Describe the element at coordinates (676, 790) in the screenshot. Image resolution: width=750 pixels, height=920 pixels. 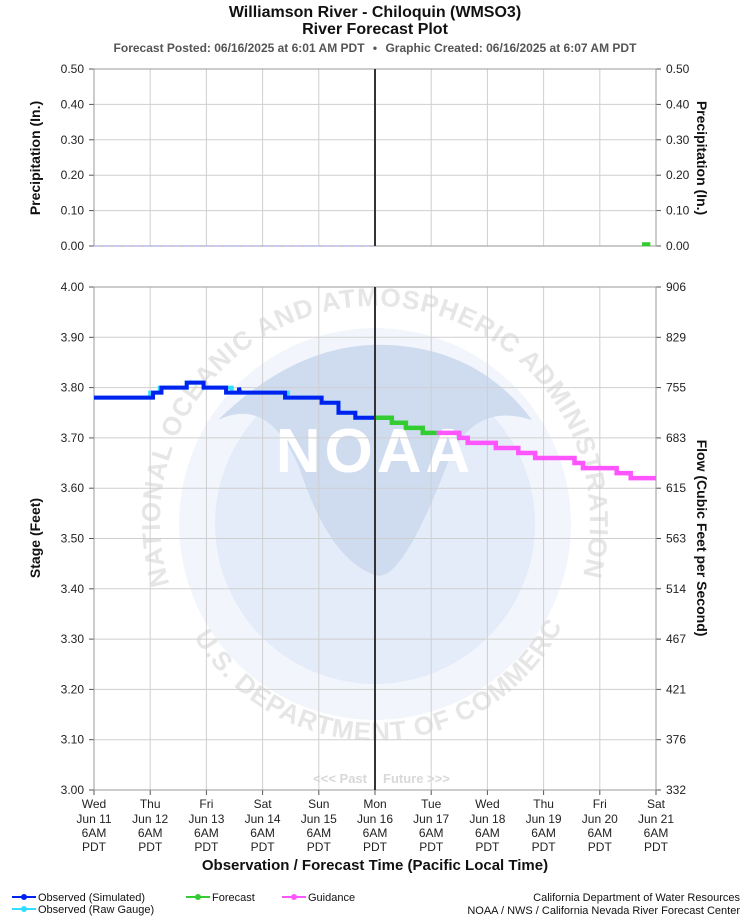
I see `flow-tick-label: 332` at that location.